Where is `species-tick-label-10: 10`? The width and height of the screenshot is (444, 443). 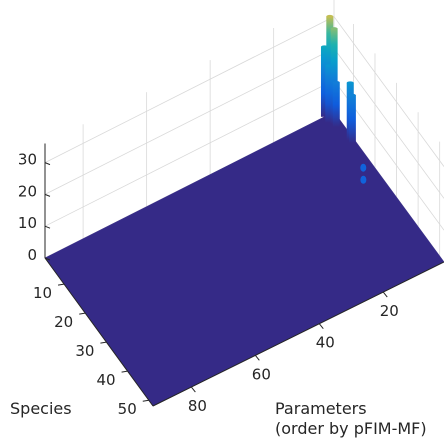 species-tick-label-10: 10 is located at coordinates (42, 293).